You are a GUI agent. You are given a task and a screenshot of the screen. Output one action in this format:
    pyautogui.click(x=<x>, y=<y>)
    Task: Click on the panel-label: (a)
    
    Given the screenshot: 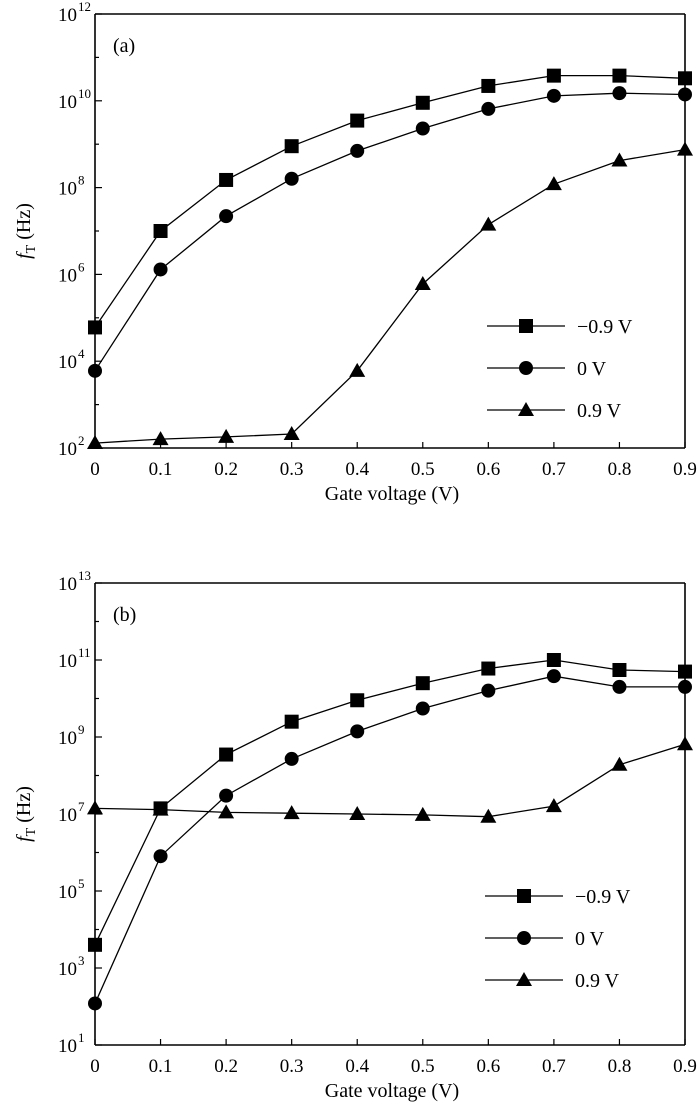 What is the action you would take?
    pyautogui.click(x=124, y=46)
    